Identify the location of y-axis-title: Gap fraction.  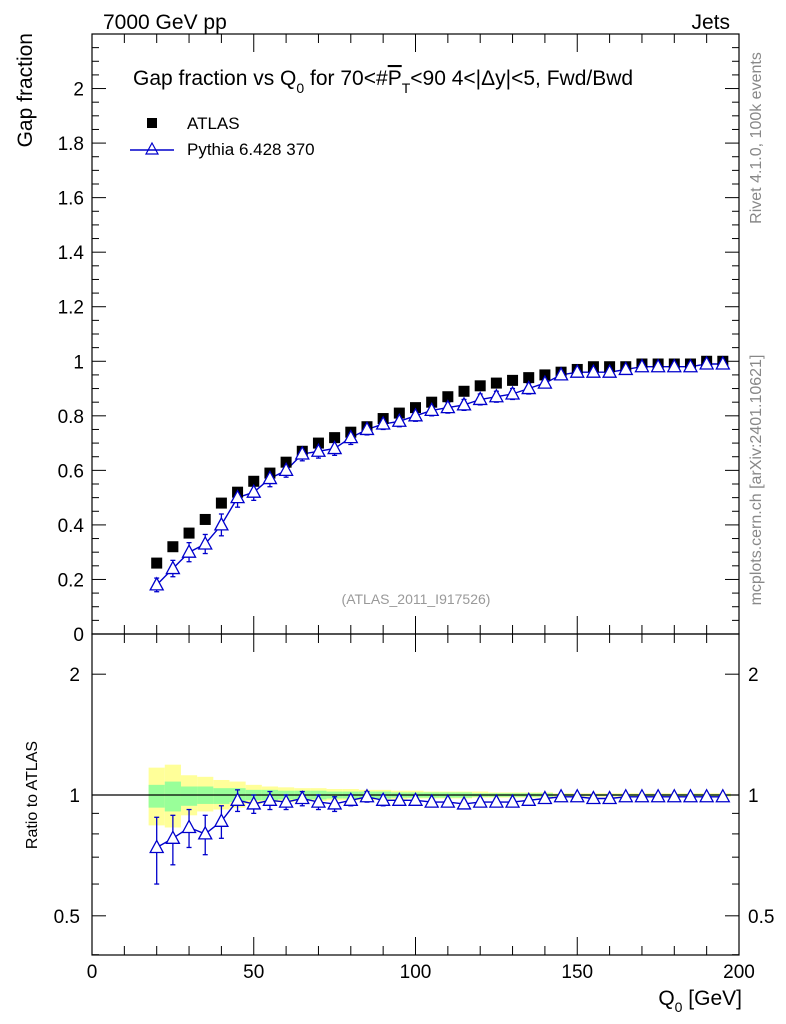
(25, 90).